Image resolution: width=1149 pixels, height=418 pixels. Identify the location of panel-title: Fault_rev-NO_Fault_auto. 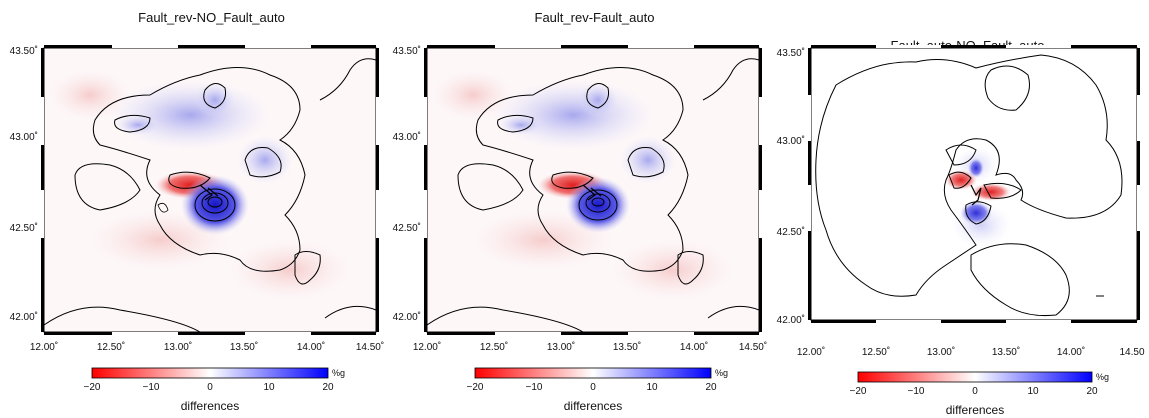
(211, 17).